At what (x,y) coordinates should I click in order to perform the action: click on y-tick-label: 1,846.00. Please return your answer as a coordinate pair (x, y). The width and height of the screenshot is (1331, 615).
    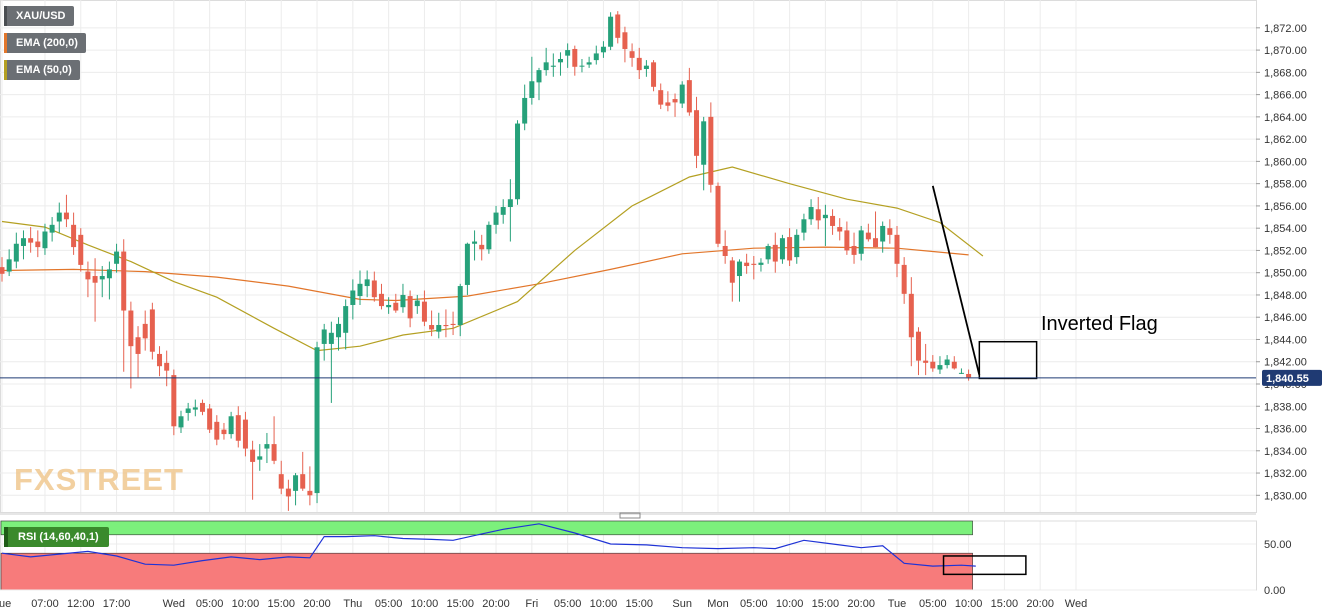
    Looking at the image, I should click on (1285, 318).